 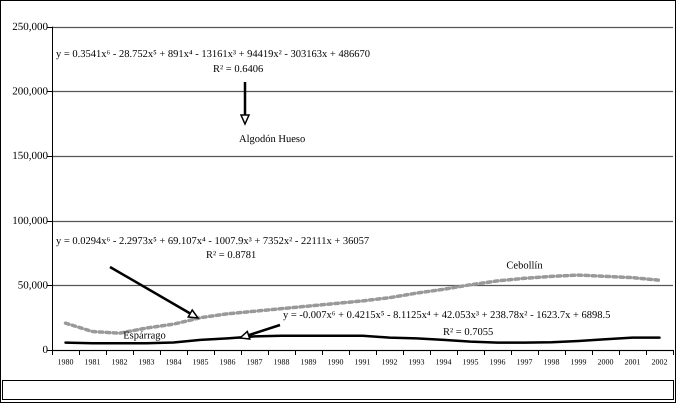 What do you see at coordinates (144, 336) in the screenshot?
I see `series-label: Espárrago` at bounding box center [144, 336].